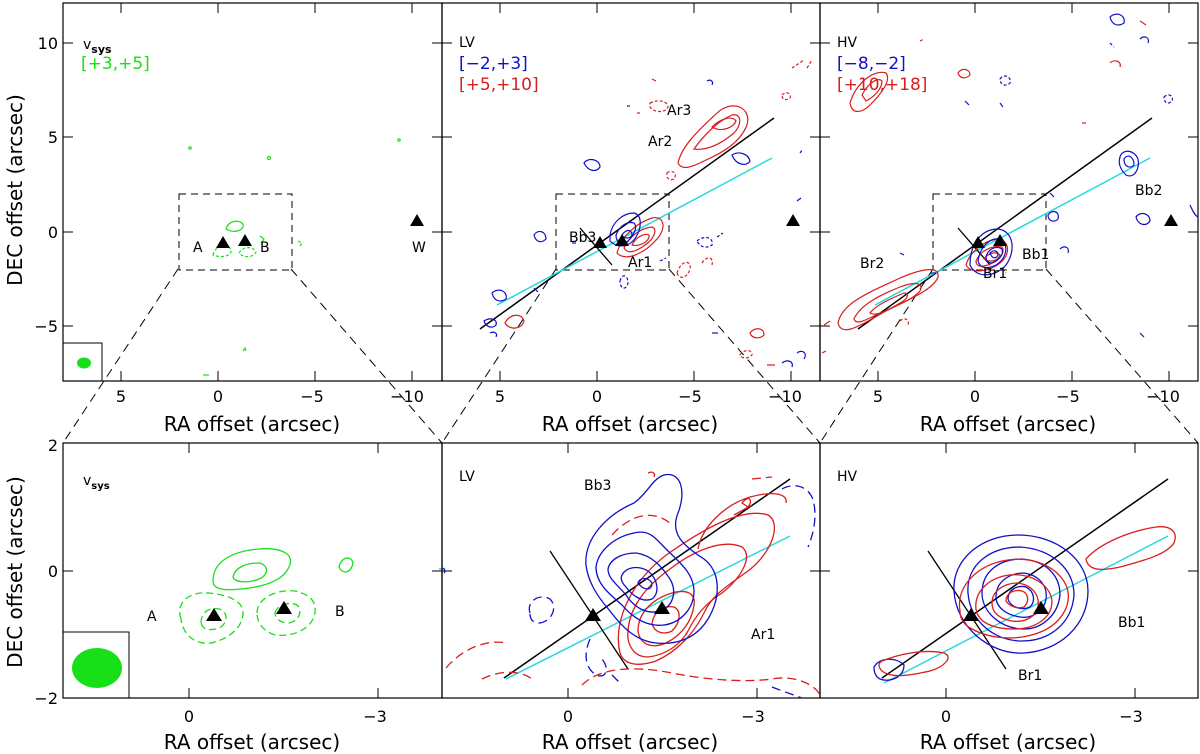  What do you see at coordinates (252, 424) in the screenshot?
I see `x-axis-title-p1: RA offset (arcsec)` at bounding box center [252, 424].